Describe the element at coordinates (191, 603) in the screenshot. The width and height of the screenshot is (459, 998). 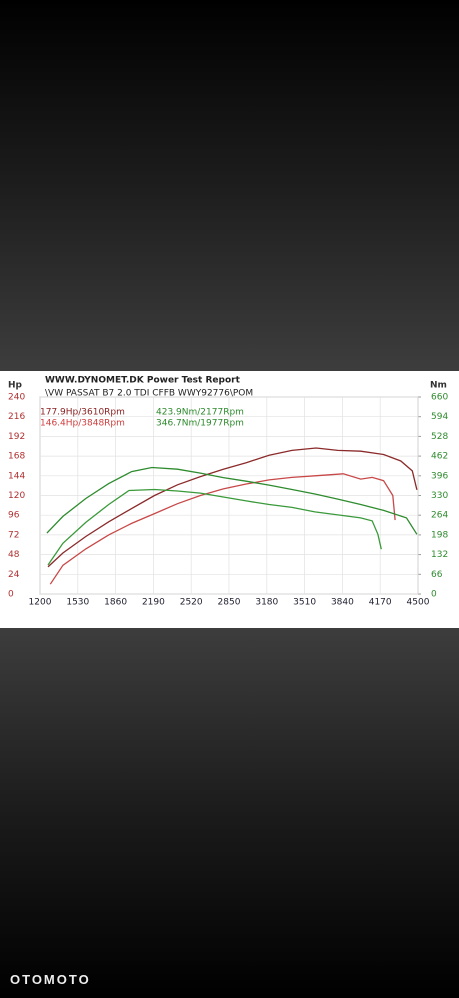
I see `x-tick-label: 2520` at that location.